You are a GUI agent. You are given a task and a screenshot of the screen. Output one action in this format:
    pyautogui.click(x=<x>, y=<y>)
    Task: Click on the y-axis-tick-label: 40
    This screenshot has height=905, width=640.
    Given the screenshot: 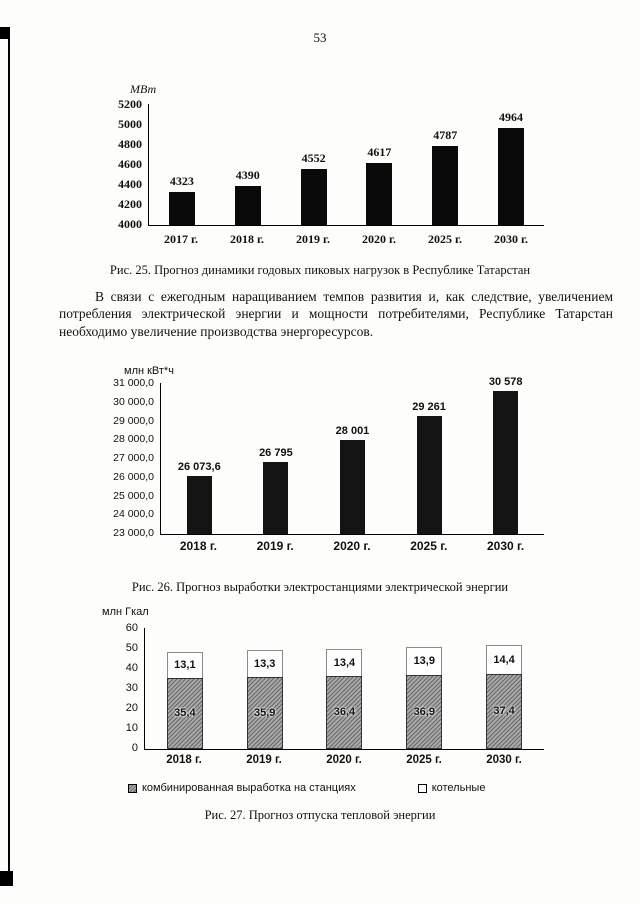 What is the action you would take?
    pyautogui.click(x=131, y=668)
    